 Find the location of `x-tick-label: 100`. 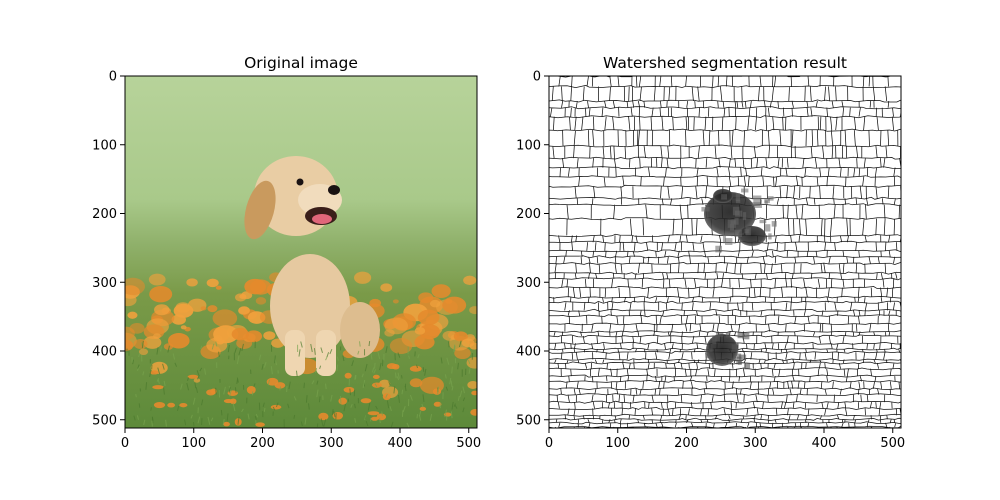

x-tick-label: 100 is located at coordinates (617, 443).